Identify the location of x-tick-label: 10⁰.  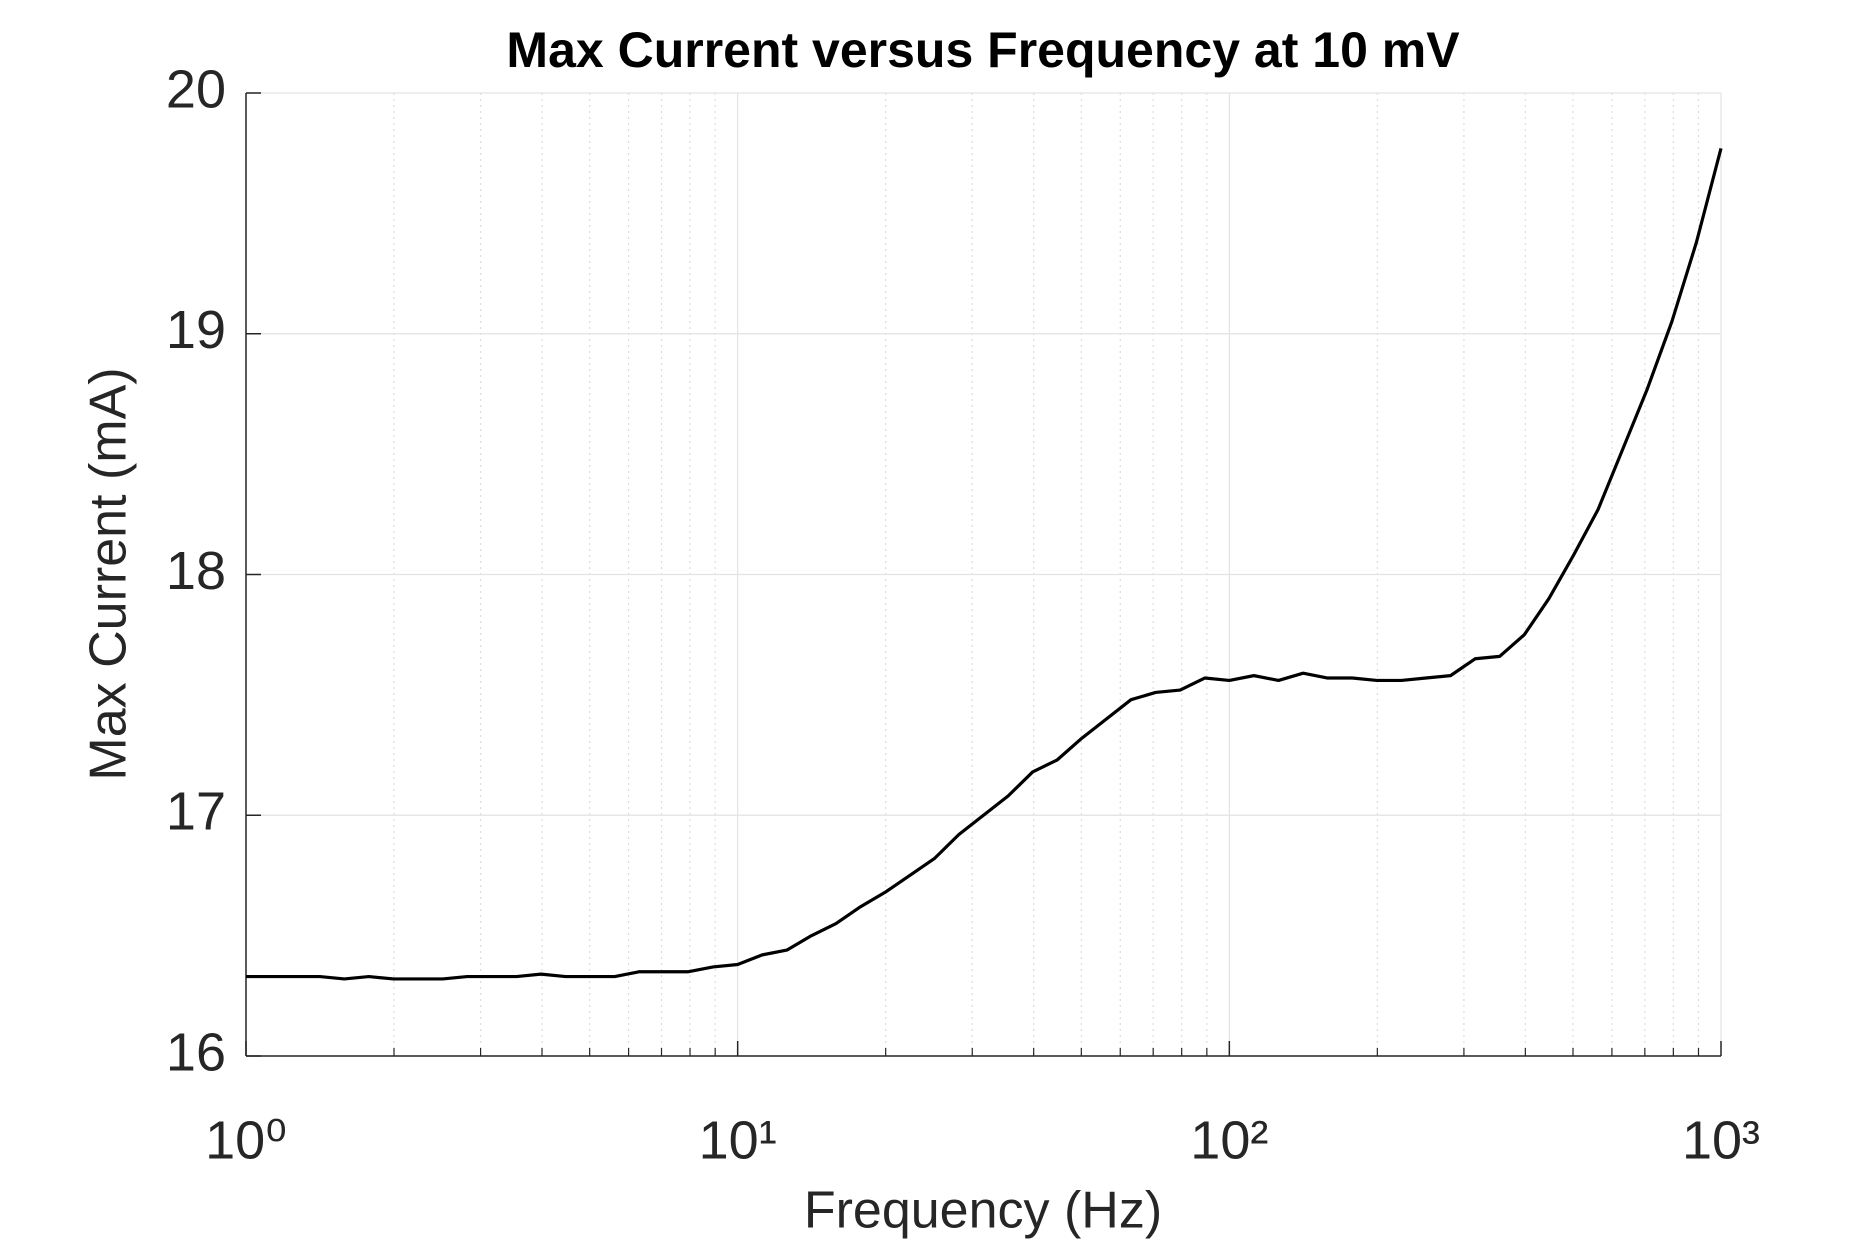
(246, 1140).